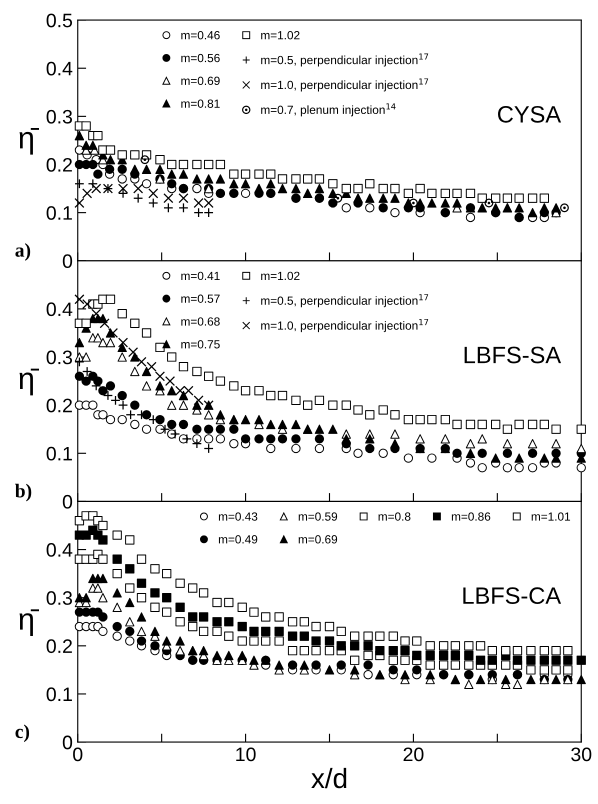 This screenshot has height=804, width=598. Describe the element at coordinates (200, 298) in the screenshot. I see `legend-label: m=0.57` at that location.